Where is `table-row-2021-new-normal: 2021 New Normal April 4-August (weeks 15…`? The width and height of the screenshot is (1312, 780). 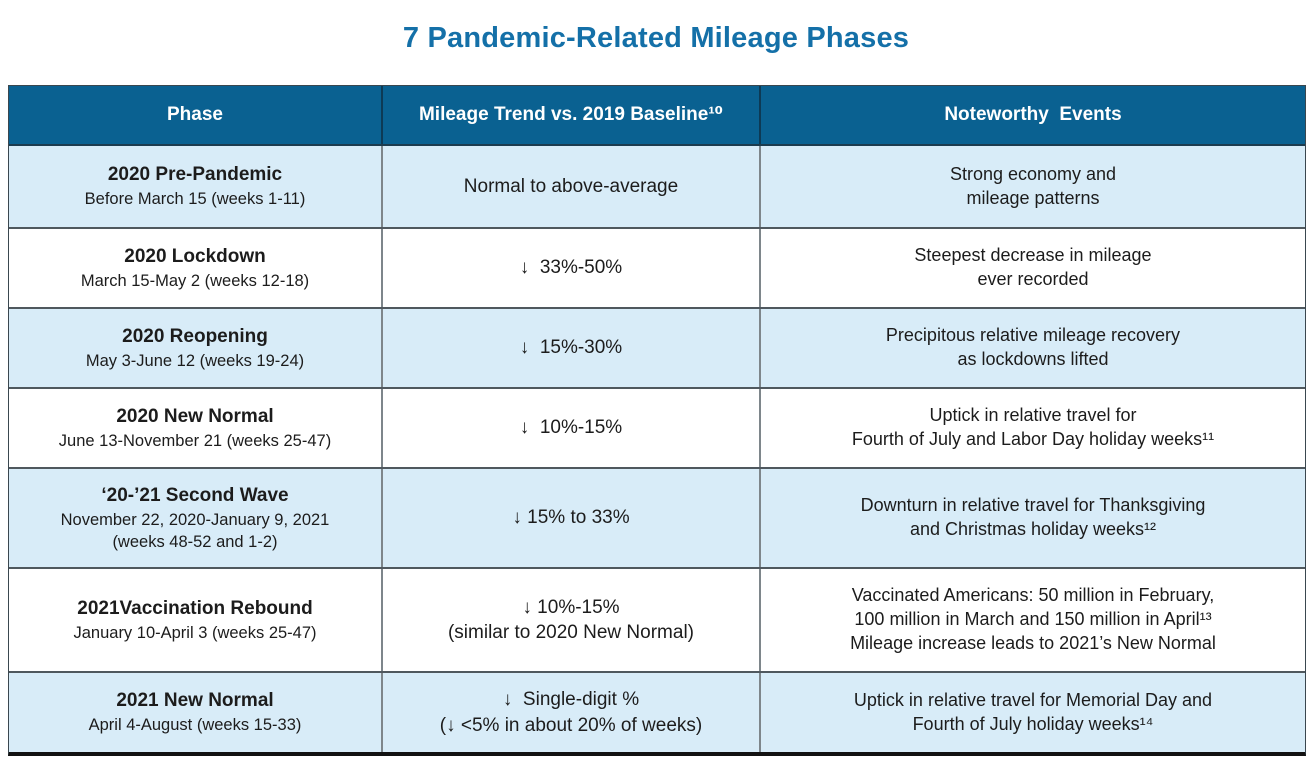 table-row-2021-new-normal: 2021 New Normal April 4-August (weeks 15… is located at coordinates (657, 711).